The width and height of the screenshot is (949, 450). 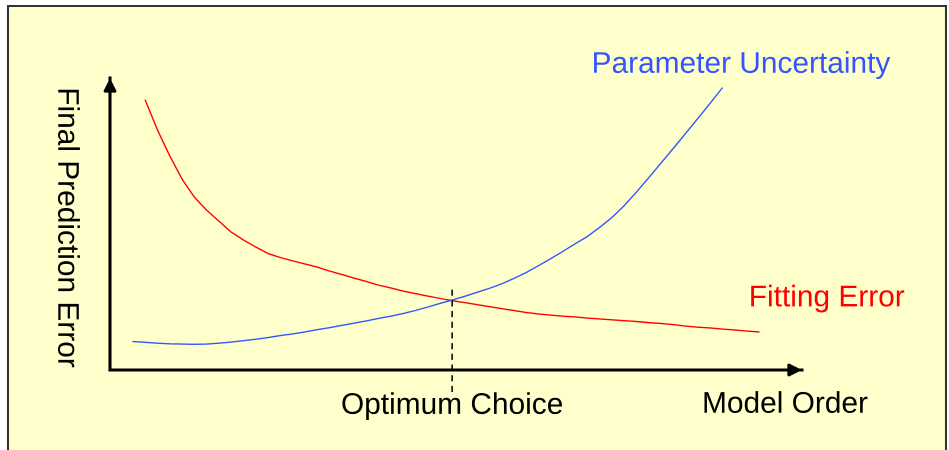 What do you see at coordinates (742, 65) in the screenshot?
I see `series-label: Parameter Uncertainty` at bounding box center [742, 65].